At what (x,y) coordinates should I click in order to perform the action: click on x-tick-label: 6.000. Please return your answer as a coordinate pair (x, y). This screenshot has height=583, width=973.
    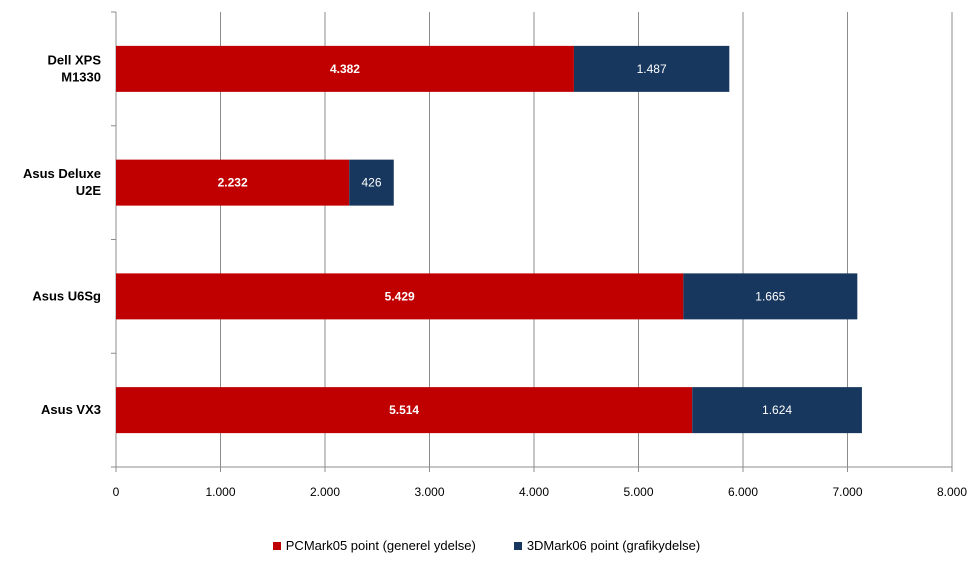
    Looking at the image, I should click on (743, 492).